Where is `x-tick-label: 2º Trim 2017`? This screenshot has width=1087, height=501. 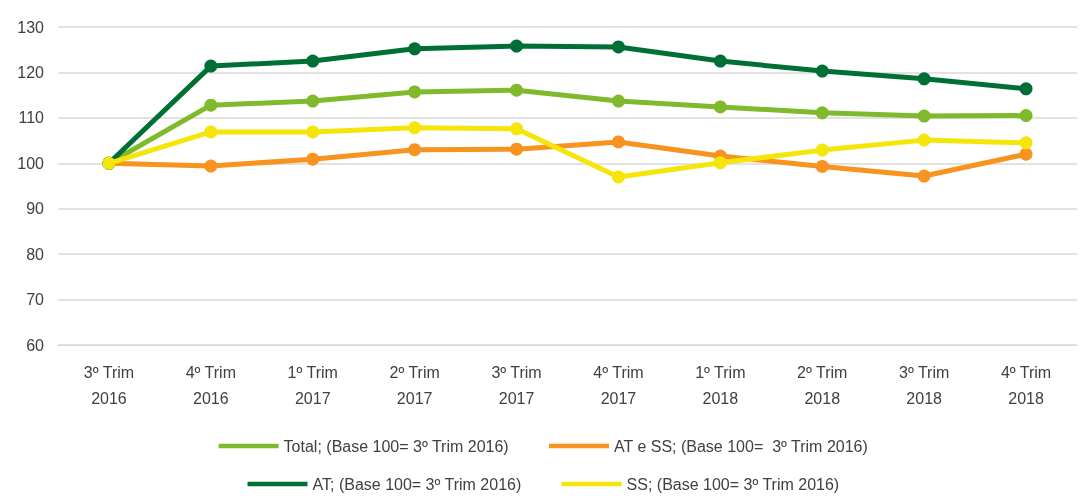 x-tick-label: 2º Trim 2017 is located at coordinates (414, 385).